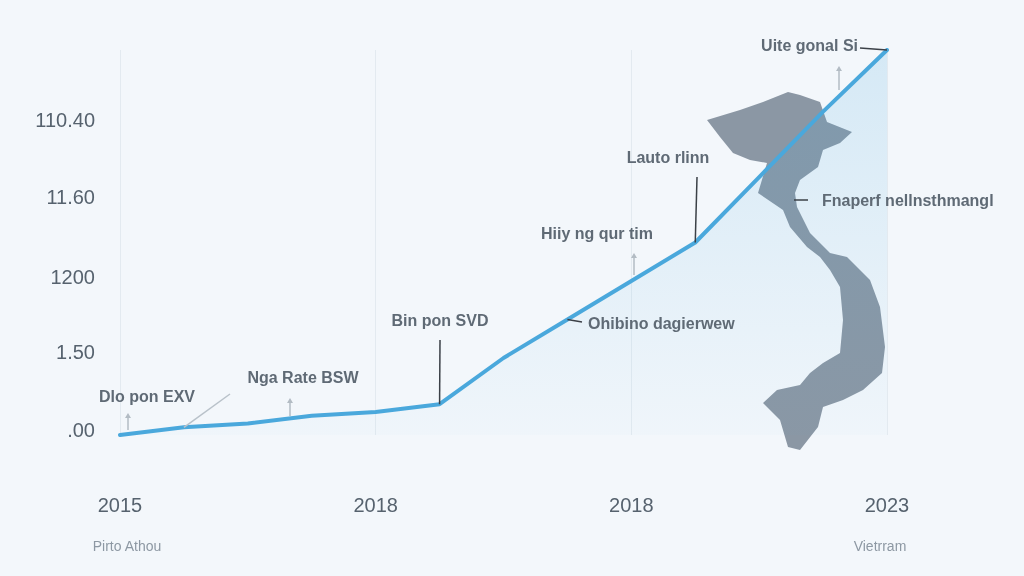 The width and height of the screenshot is (1024, 576). I want to click on annotation: 1200, so click(72, 277).